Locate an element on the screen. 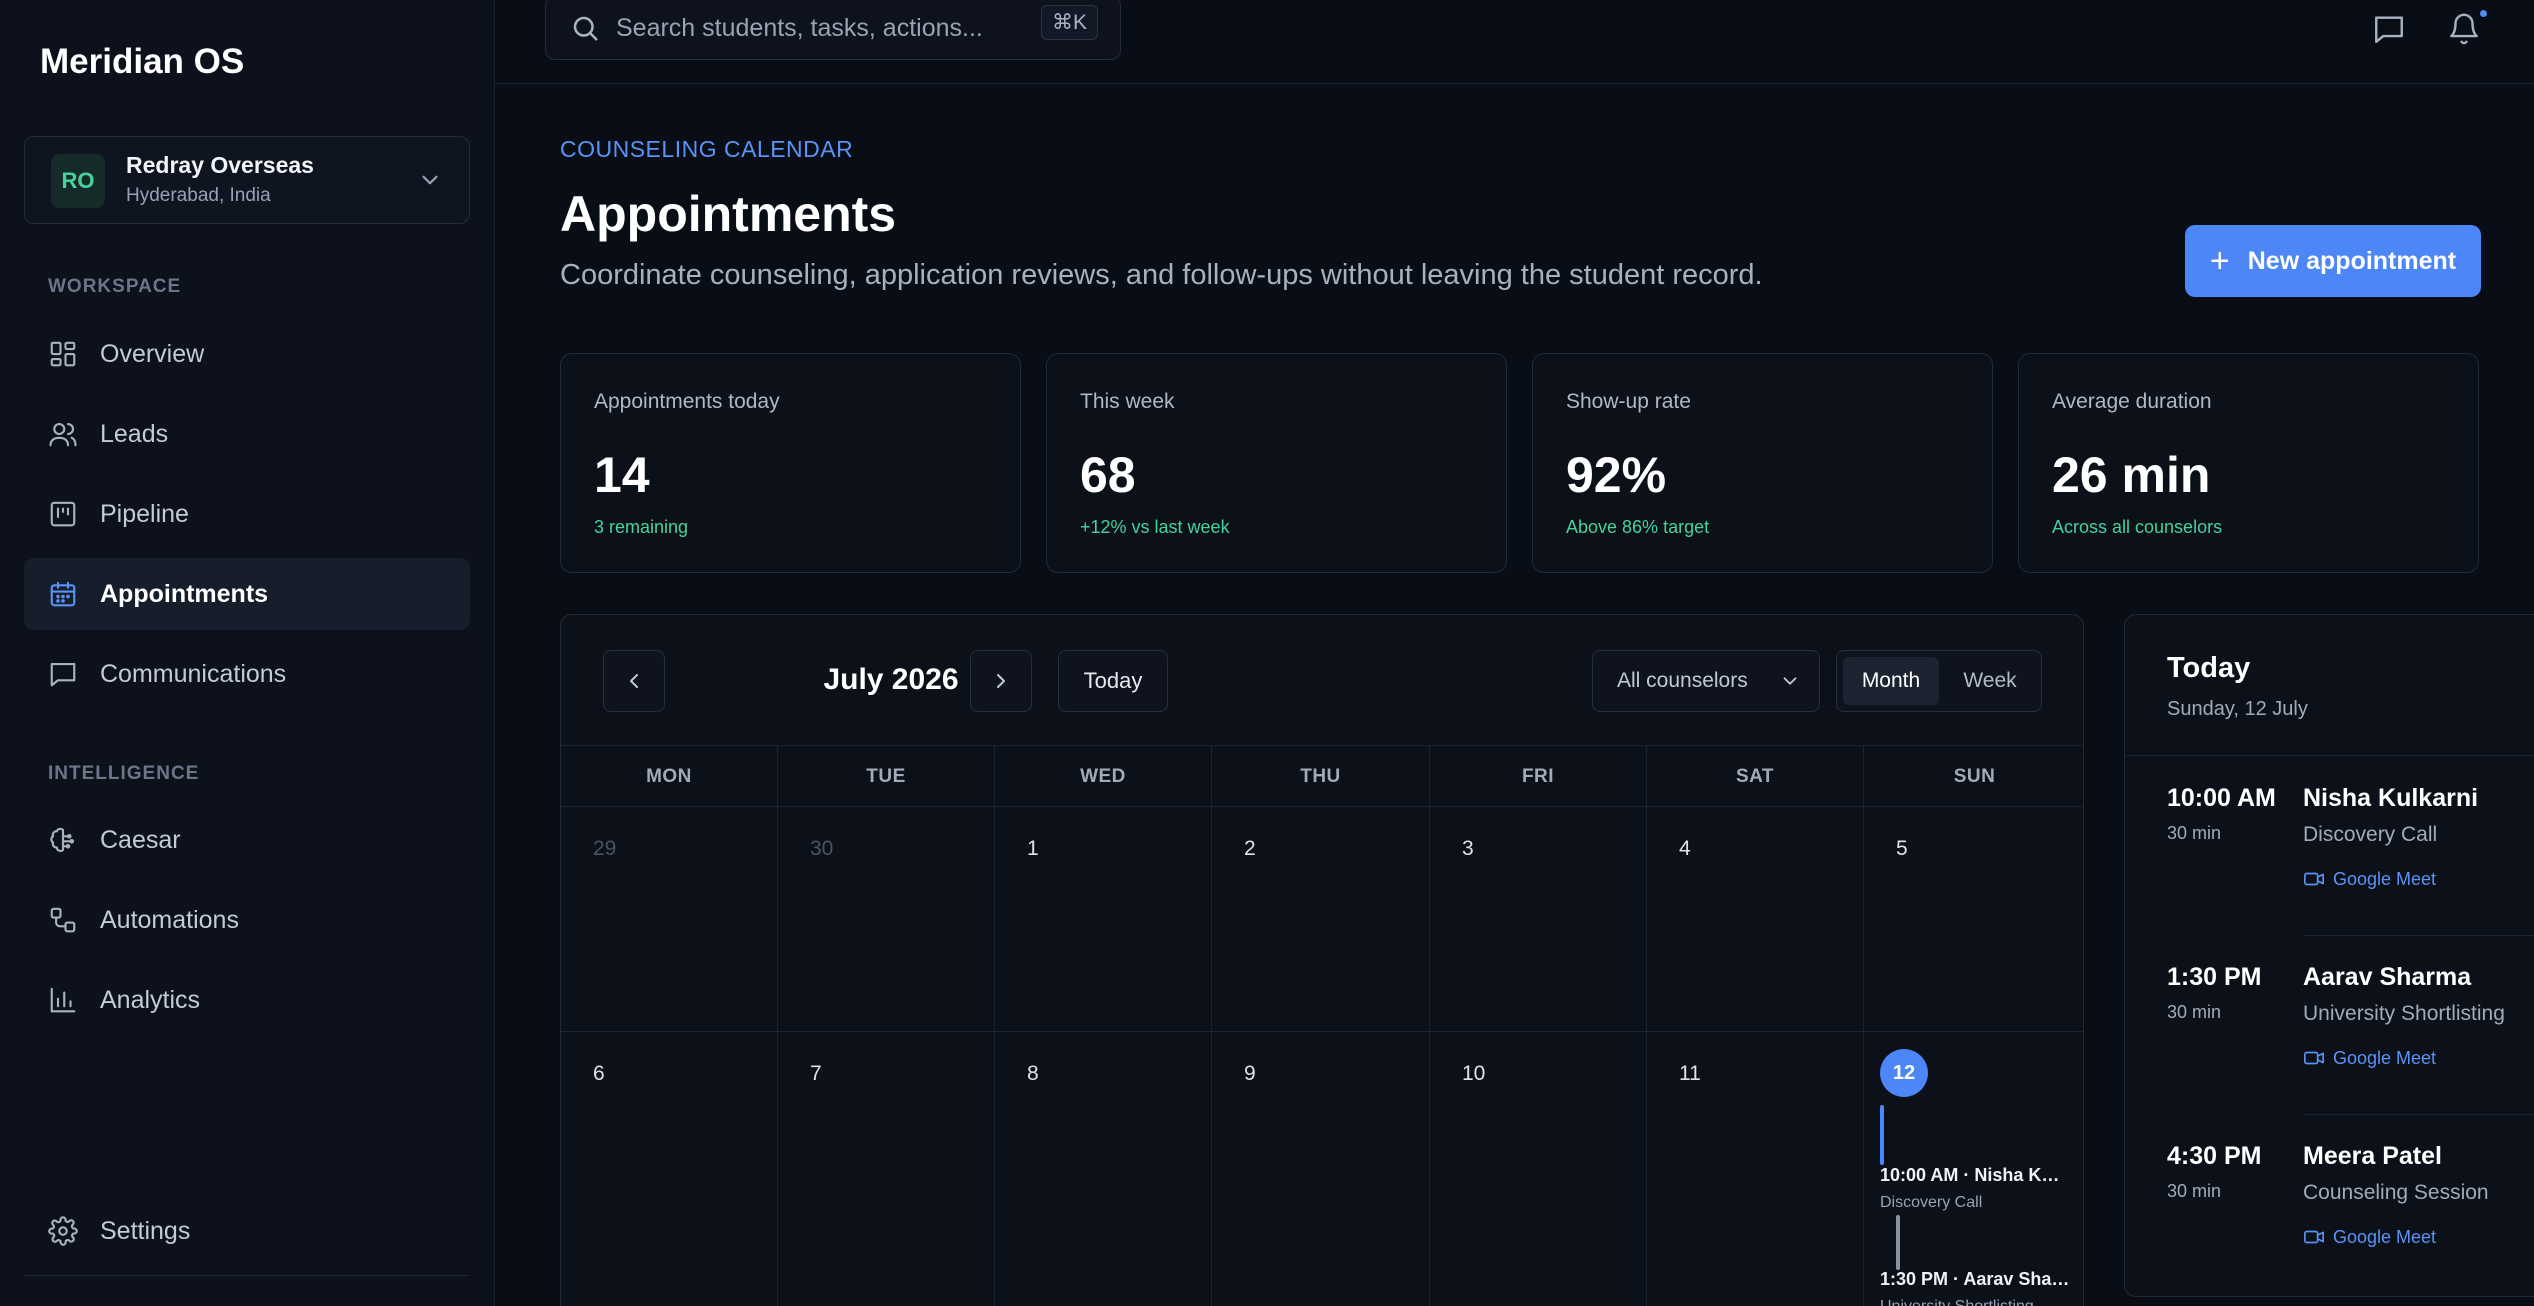 The image size is (2534, 1306). prev-month-button is located at coordinates (634, 681).